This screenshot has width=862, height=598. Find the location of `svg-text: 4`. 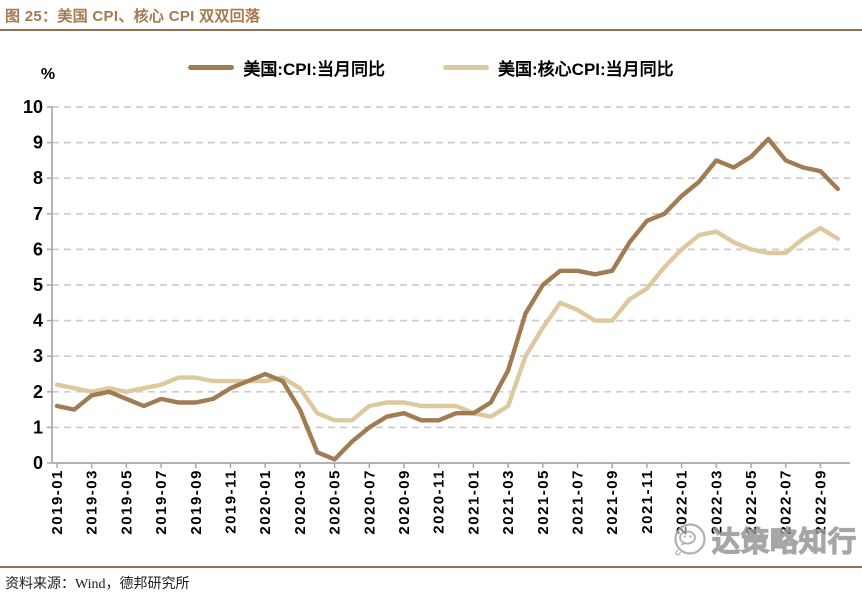

svg-text: 4 is located at coordinates (38, 321).